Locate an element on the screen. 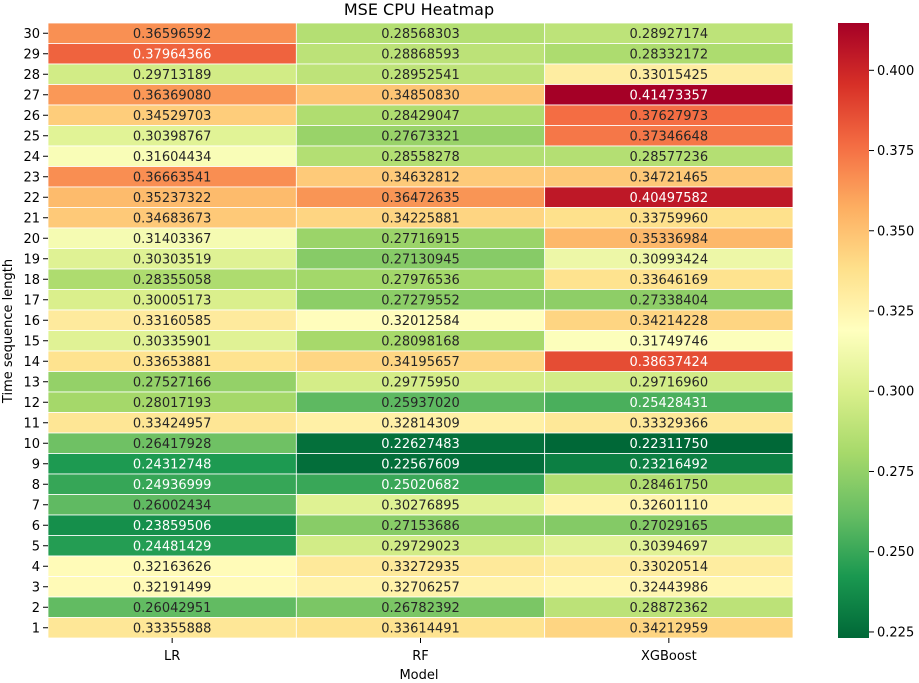 The height and width of the screenshot is (683, 919). x-tick-label: XGBoost is located at coordinates (669, 656).